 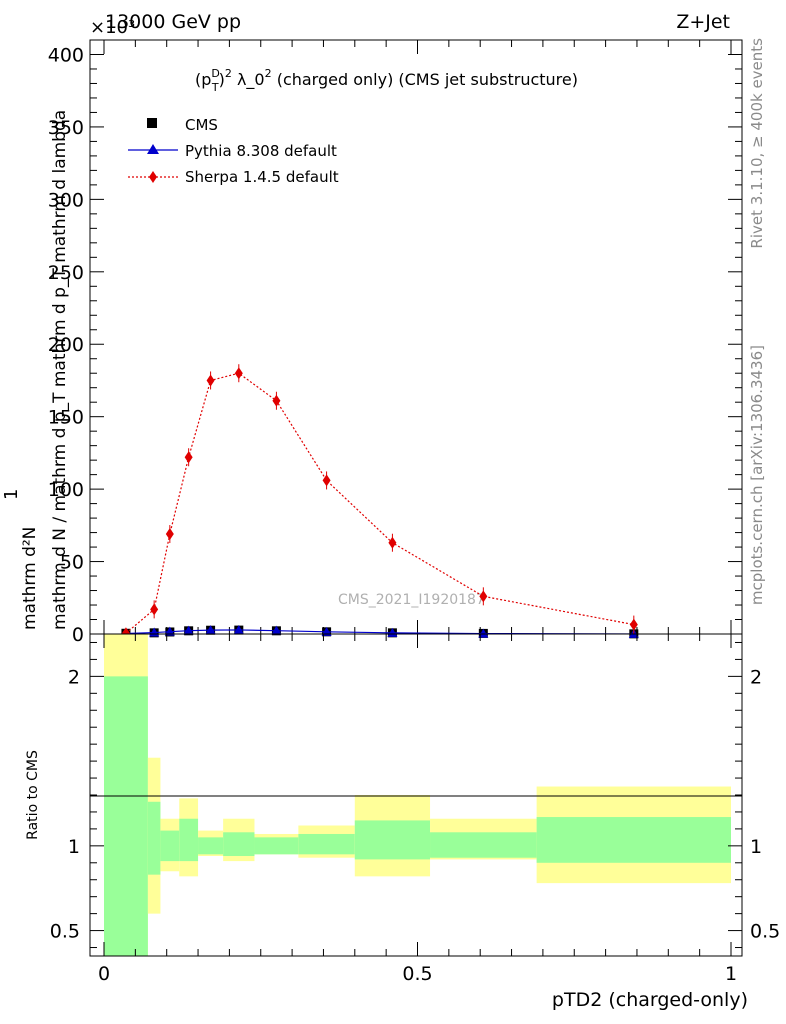 I want to click on main-y-tick-label: 150, so click(x=66, y=418).